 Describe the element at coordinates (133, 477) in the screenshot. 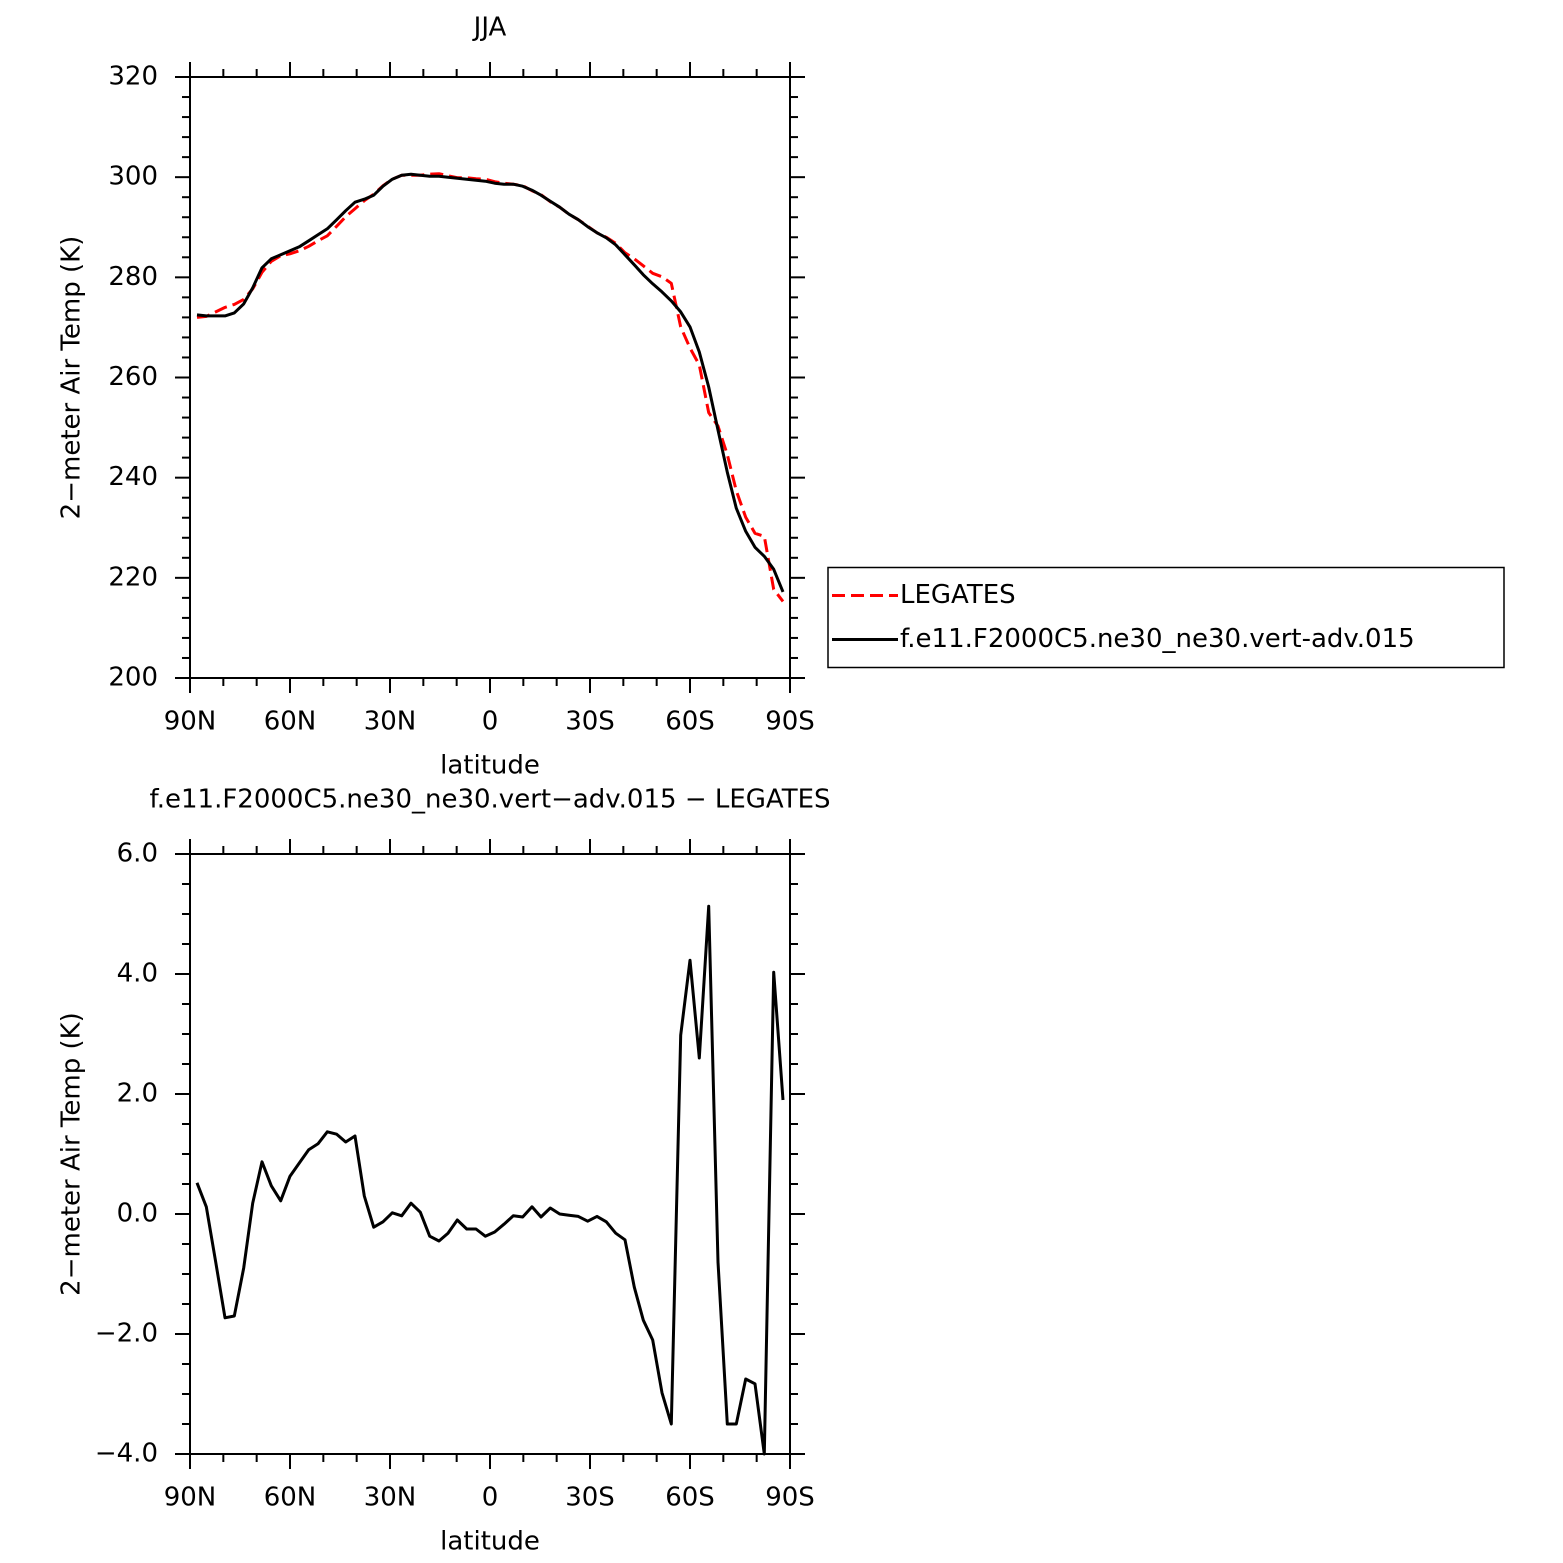

I see `y-tick-label: 240` at that location.